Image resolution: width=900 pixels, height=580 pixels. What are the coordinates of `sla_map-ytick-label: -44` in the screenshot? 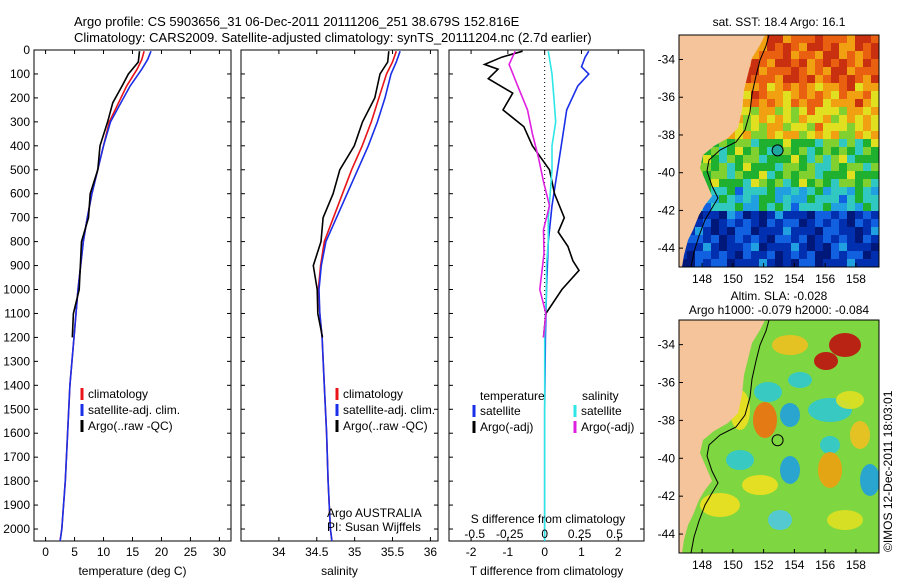 It's located at (667, 534).